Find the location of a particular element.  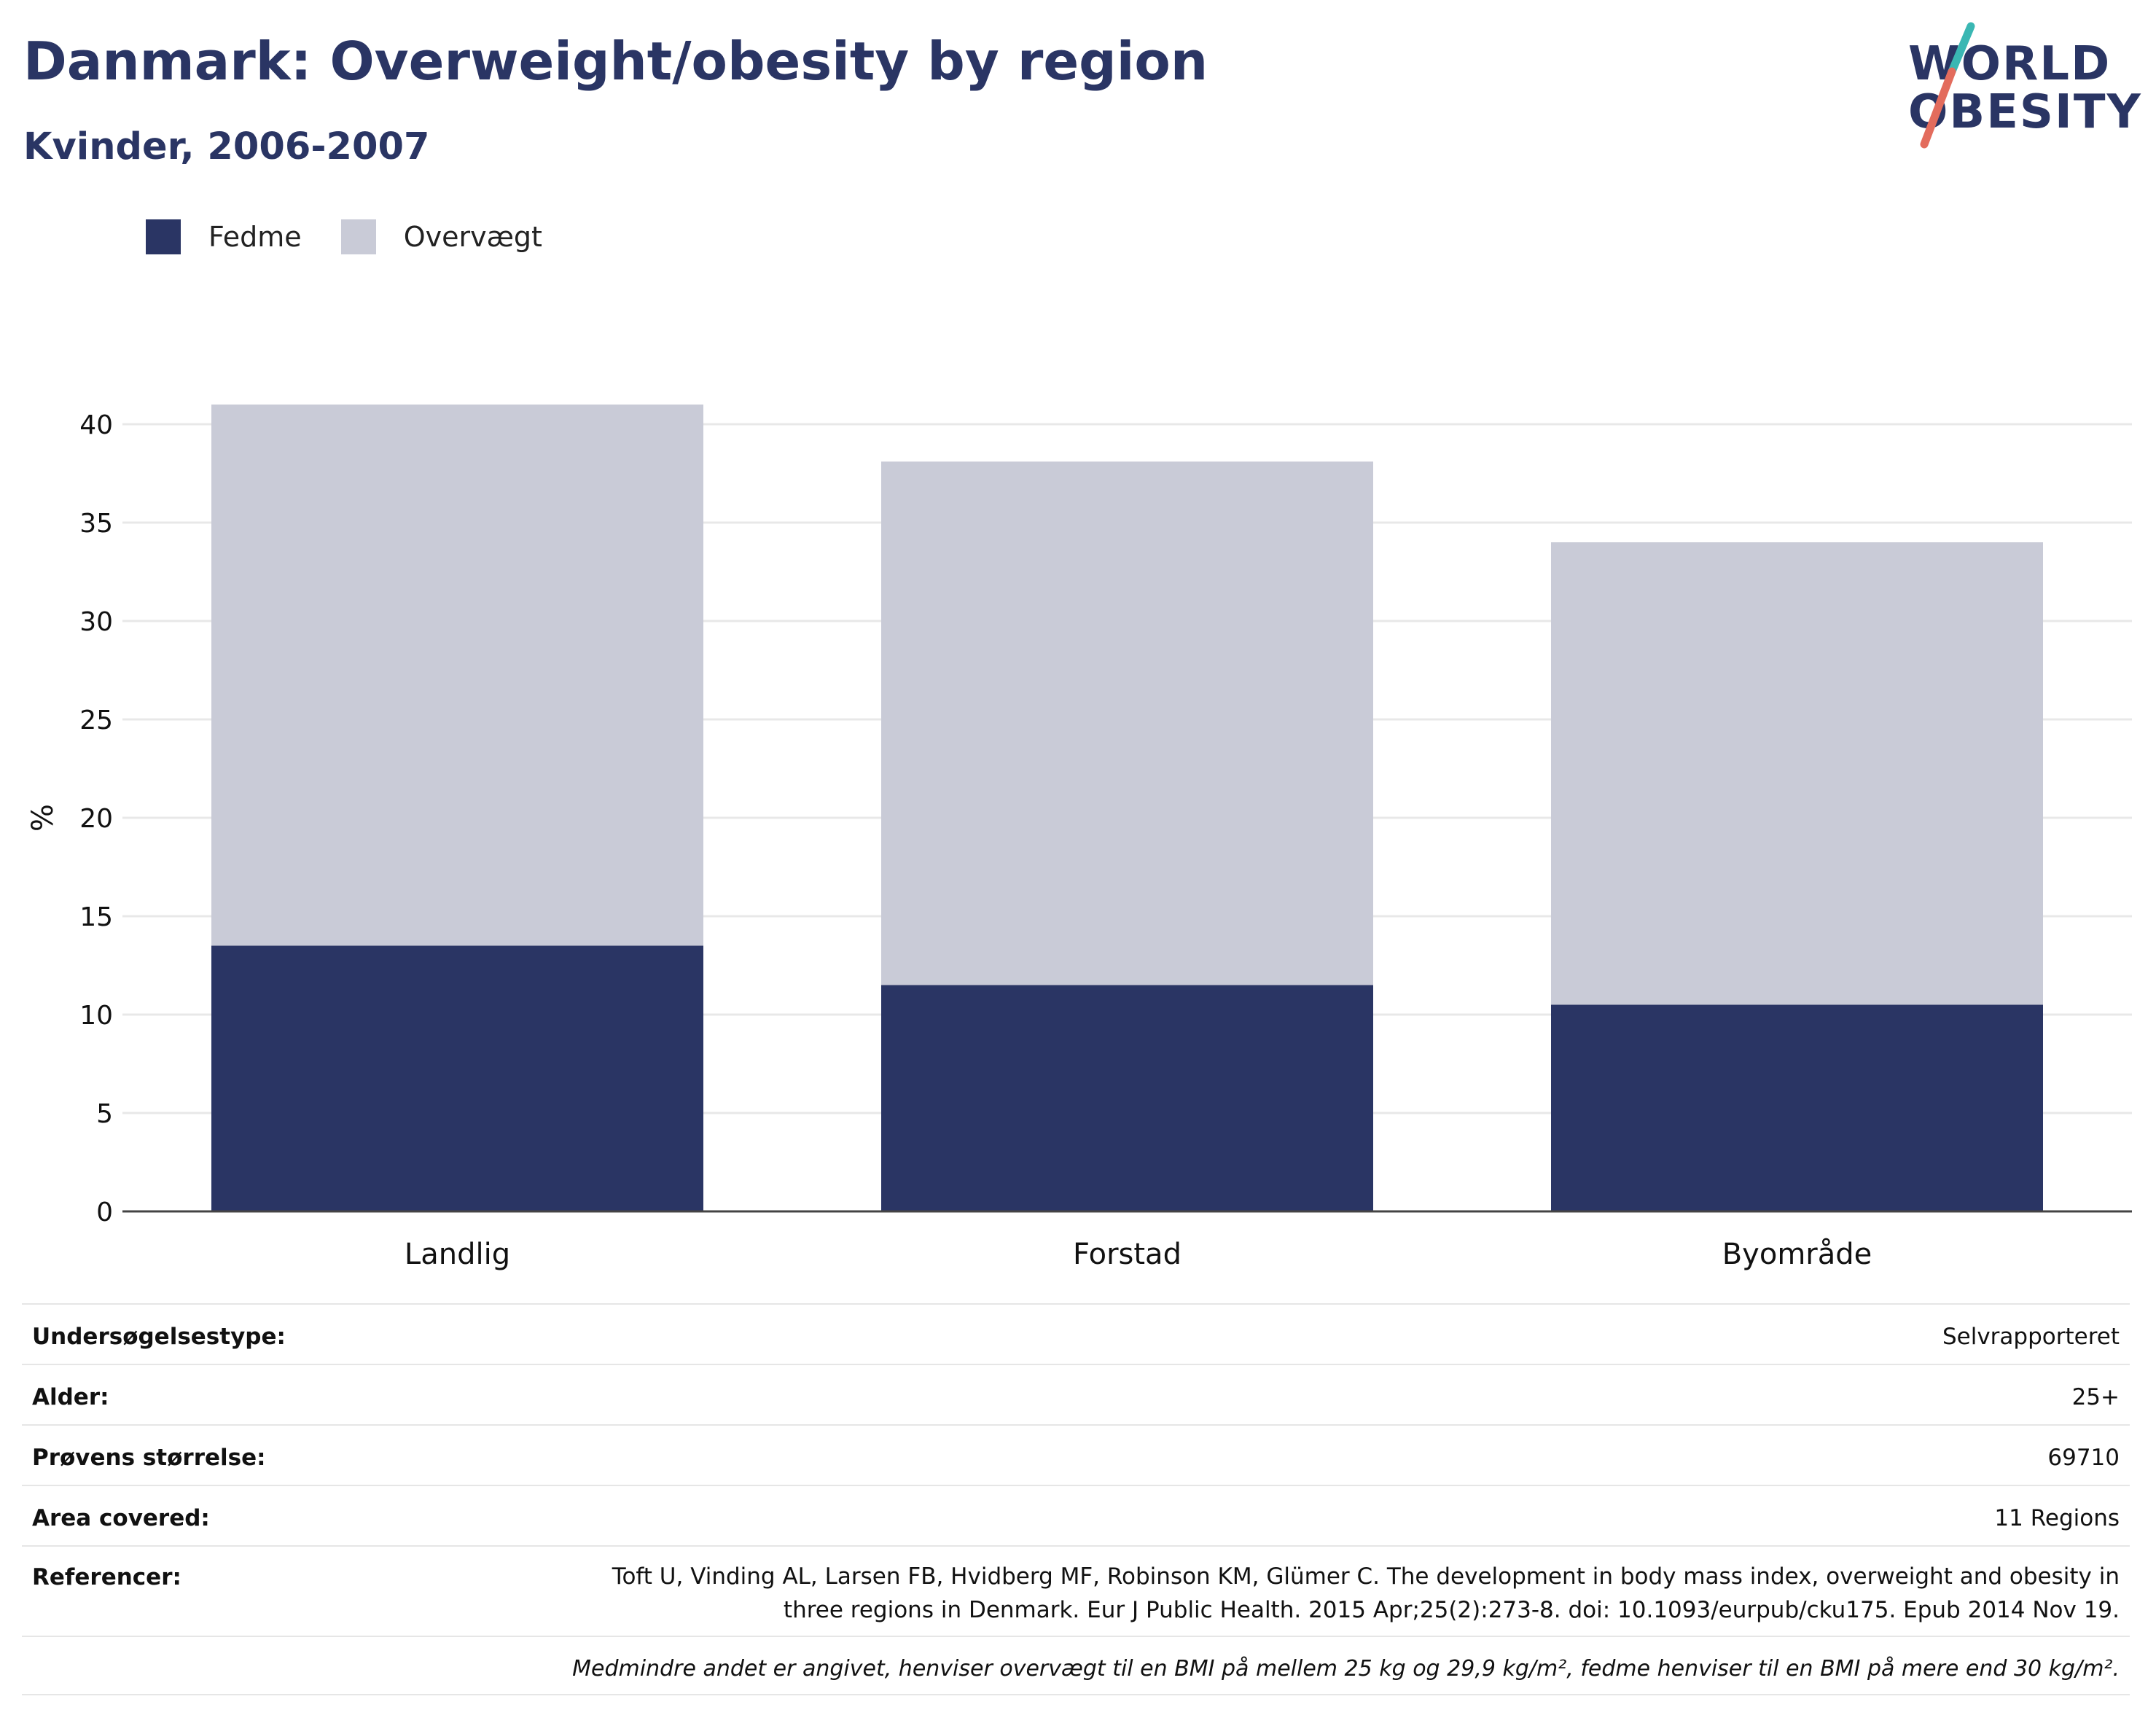

x-tick-label: Forstad is located at coordinates (1127, 1254).